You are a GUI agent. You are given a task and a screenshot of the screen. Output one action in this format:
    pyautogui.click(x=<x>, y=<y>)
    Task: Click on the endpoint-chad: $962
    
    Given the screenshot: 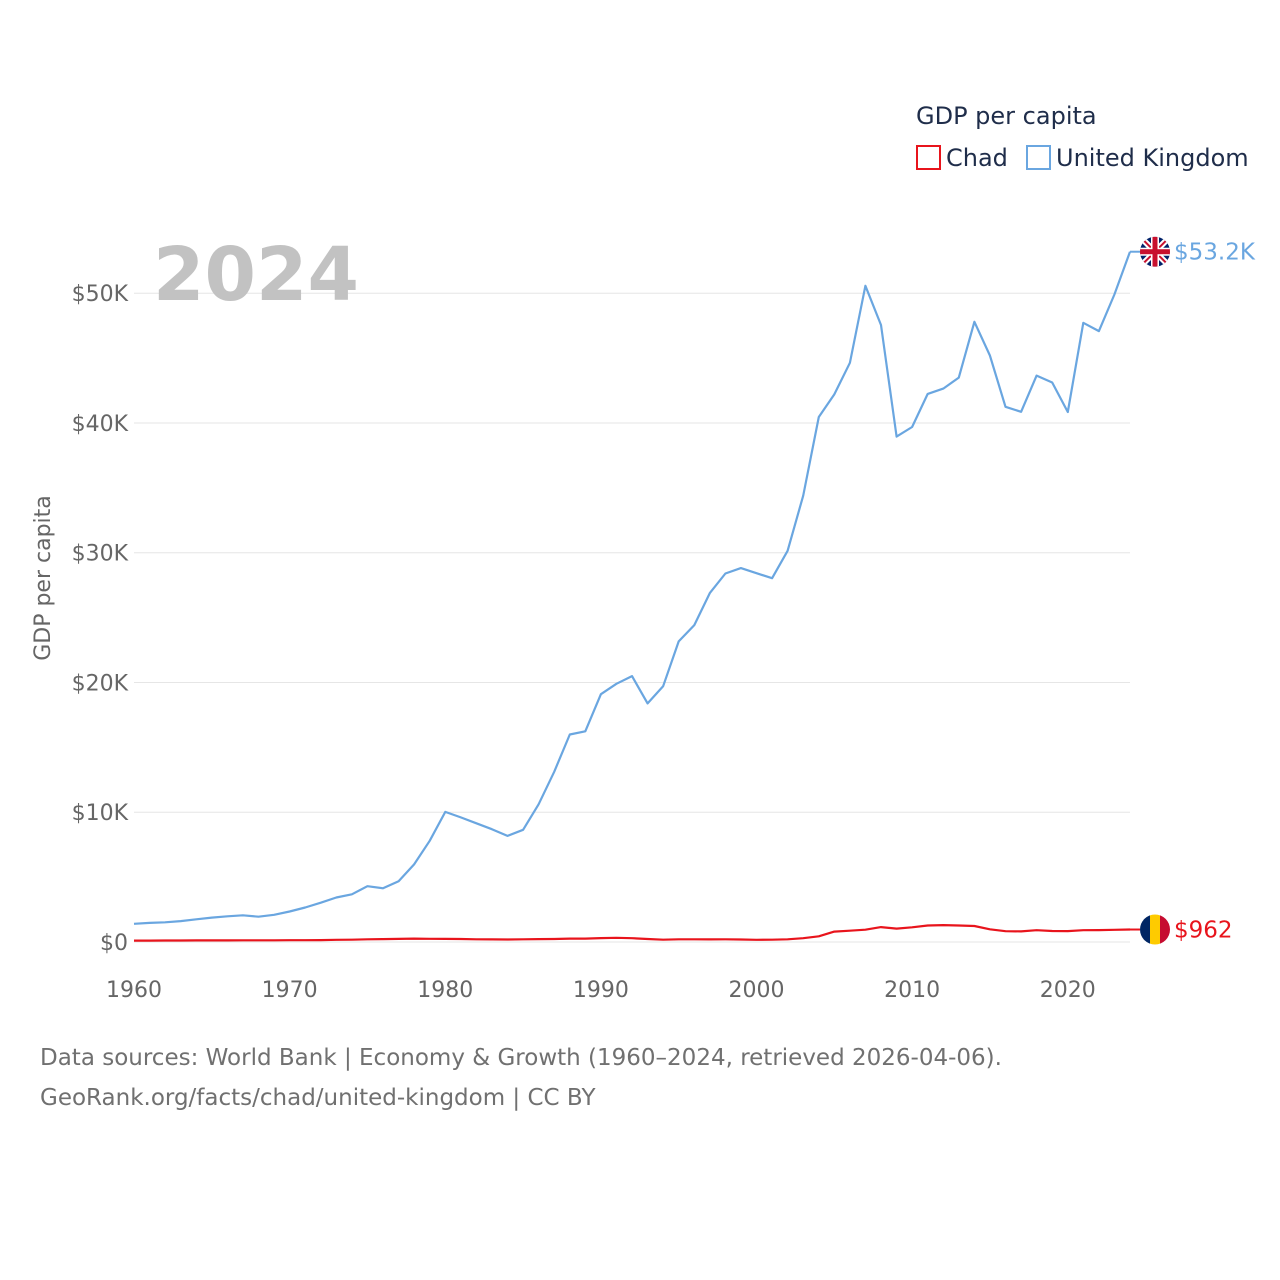 What is the action you would take?
    pyautogui.click(x=1181, y=929)
    